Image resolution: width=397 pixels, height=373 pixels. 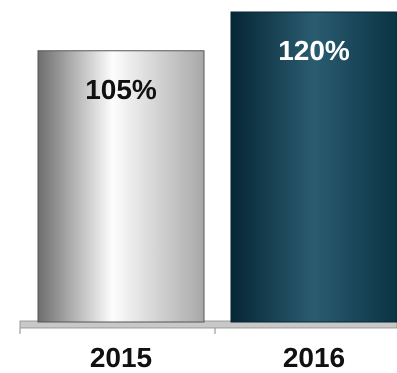 I want to click on data-label-2015: 105%, so click(x=121, y=89).